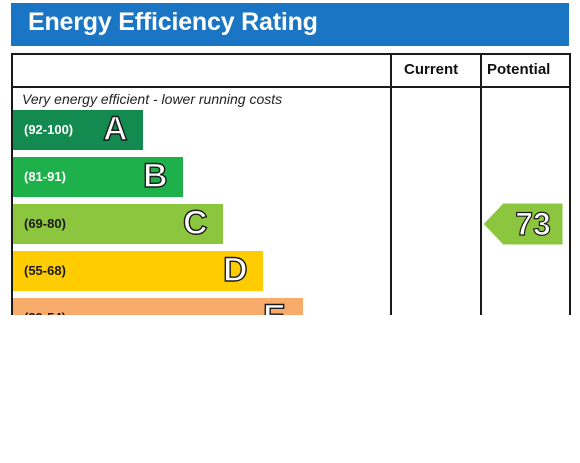 The width and height of the screenshot is (580, 463). What do you see at coordinates (195, 222) in the screenshot?
I see `band-c-letter: C` at bounding box center [195, 222].